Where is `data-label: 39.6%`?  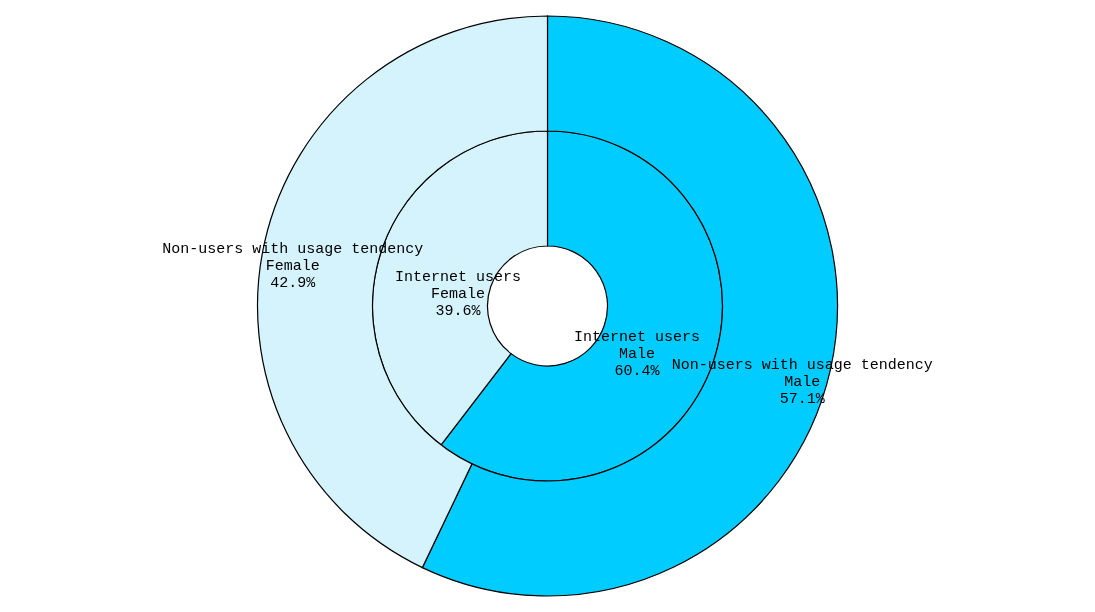
data-label: 39.6% is located at coordinates (458, 311).